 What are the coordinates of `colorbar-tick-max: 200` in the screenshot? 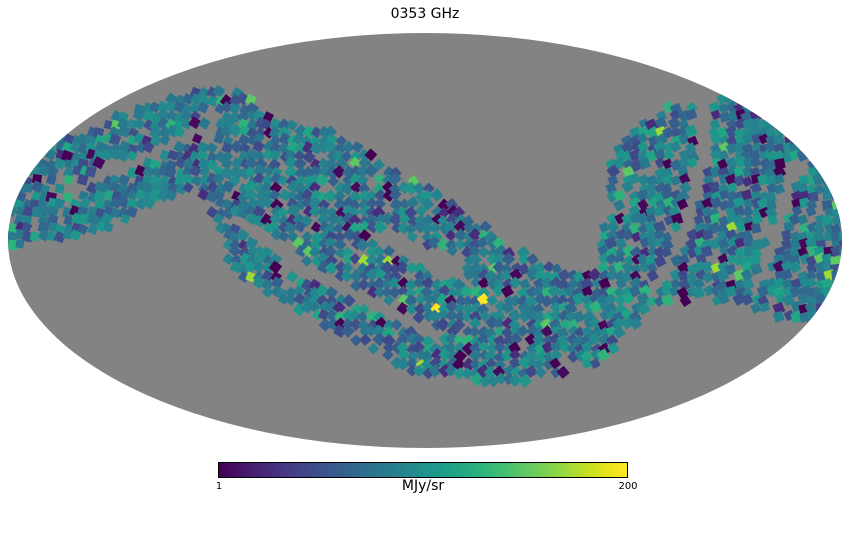 It's located at (628, 486).